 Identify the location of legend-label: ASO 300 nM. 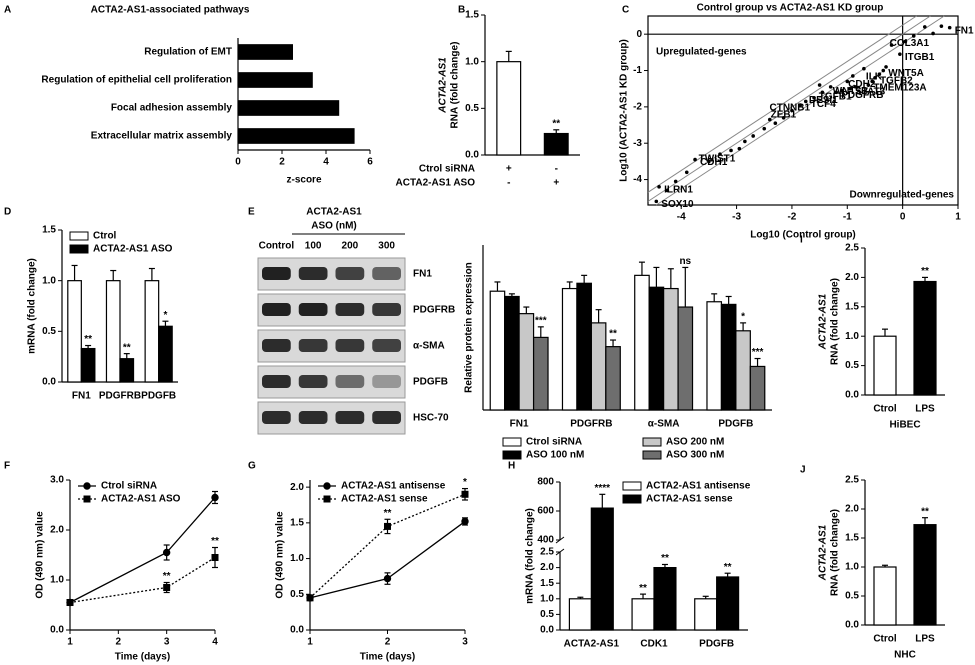
(695, 455).